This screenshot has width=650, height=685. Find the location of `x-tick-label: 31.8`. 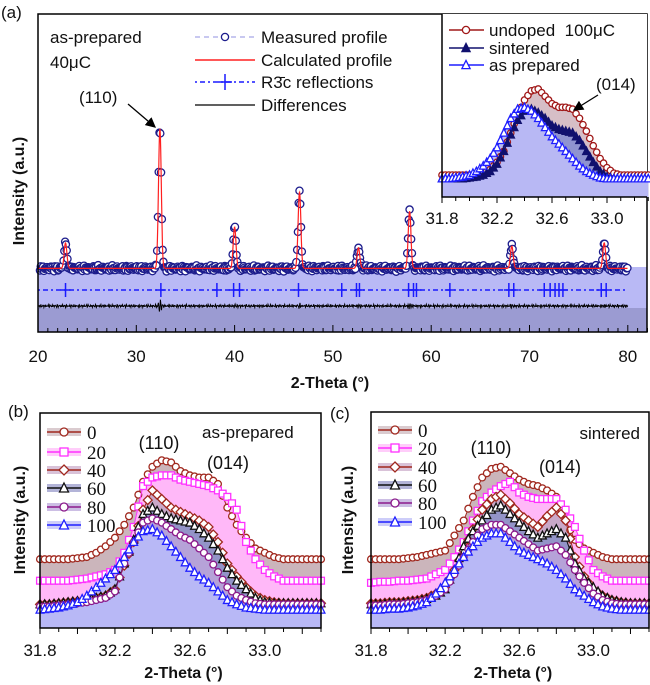

x-tick-label: 31.8 is located at coordinates (39, 650).